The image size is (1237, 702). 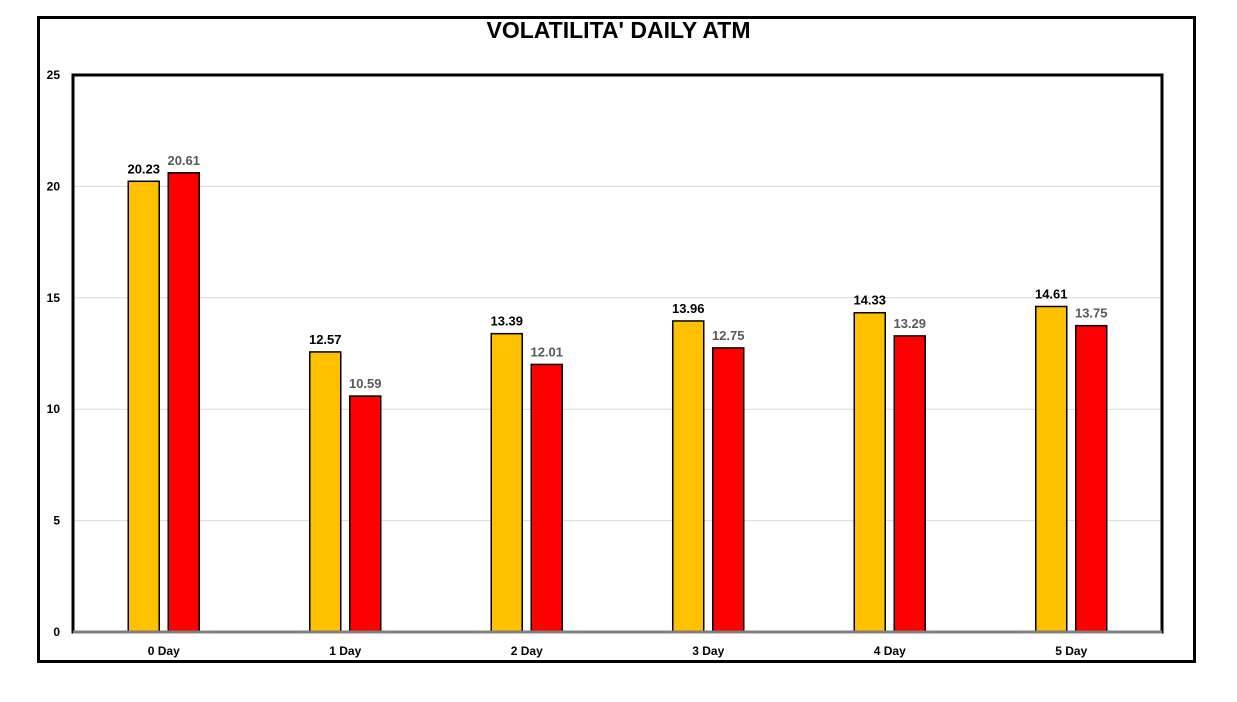 I want to click on x-tick-label: 1 Day, so click(x=345, y=651).